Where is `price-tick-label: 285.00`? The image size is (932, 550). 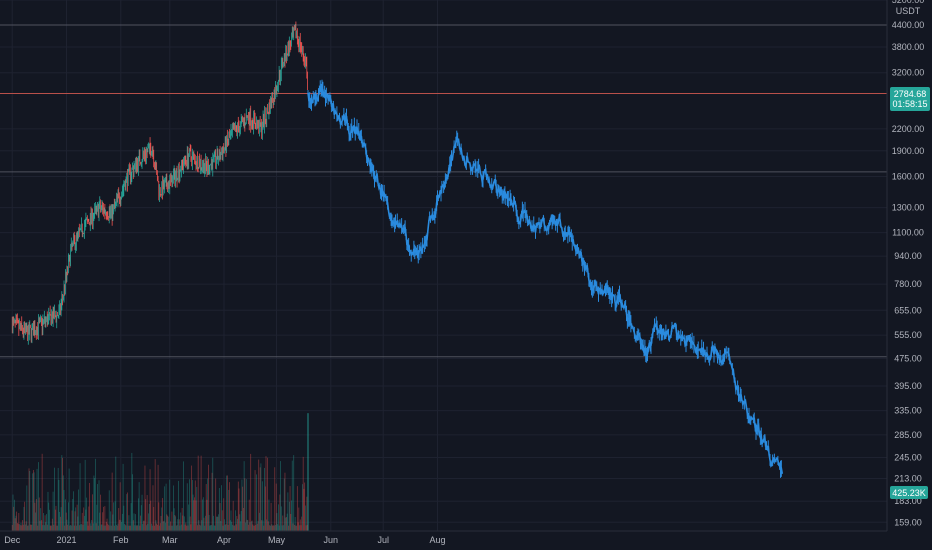 price-tick-label: 285.00 is located at coordinates (908, 435).